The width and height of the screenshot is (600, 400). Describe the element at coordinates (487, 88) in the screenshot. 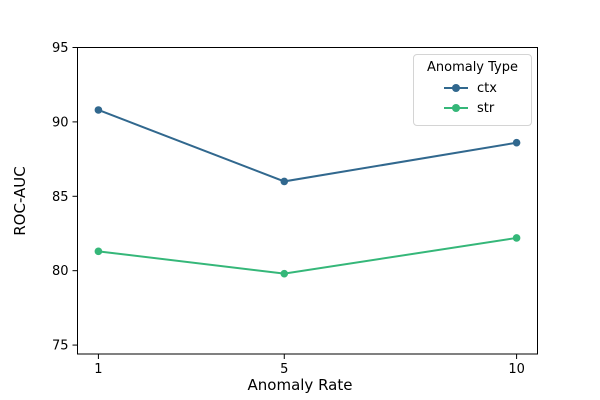

I see `legend-label: ctx` at that location.